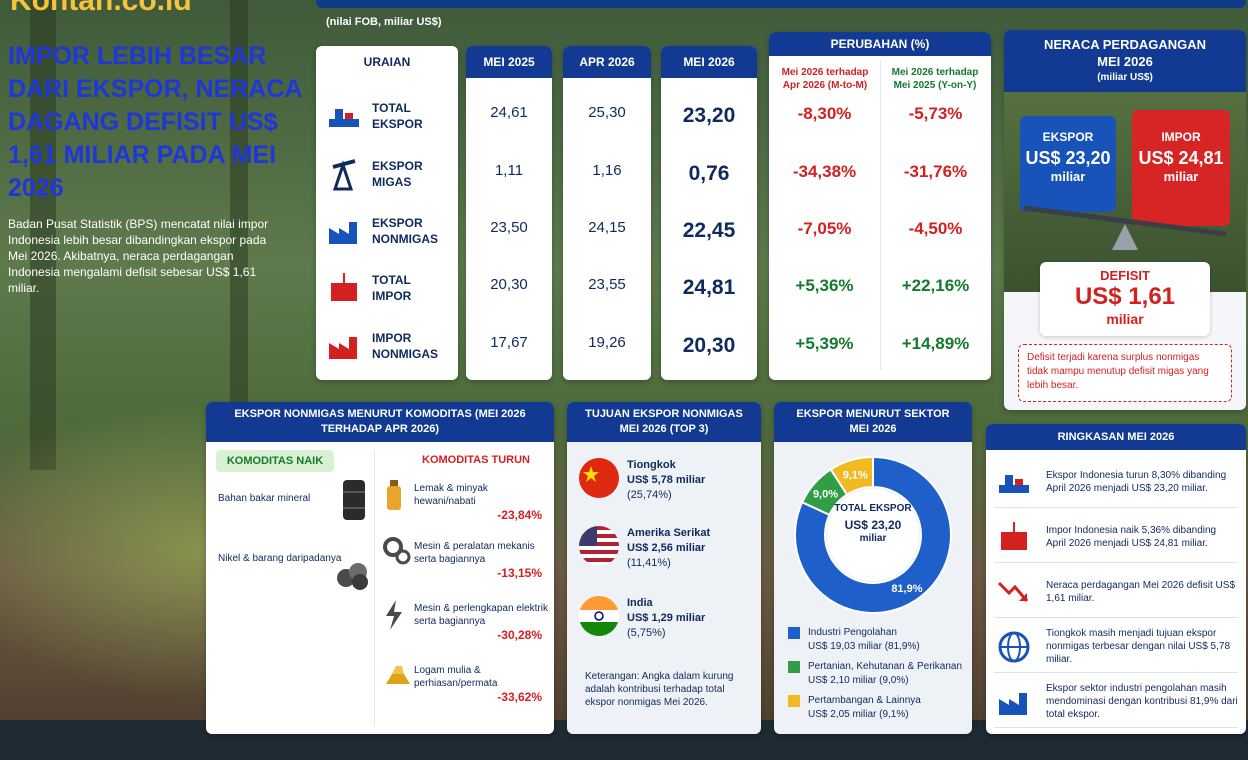  Describe the element at coordinates (880, 44) in the screenshot. I see `perubahan-title: PERUBAHAN (%)` at that location.